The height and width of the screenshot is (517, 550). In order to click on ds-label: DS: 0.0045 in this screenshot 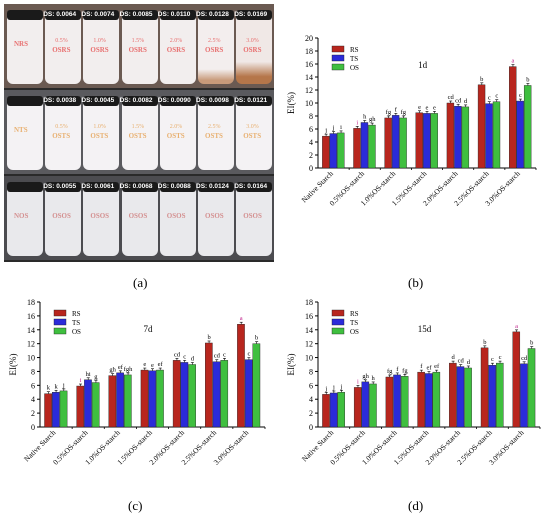, I will do `click(98, 100)`.